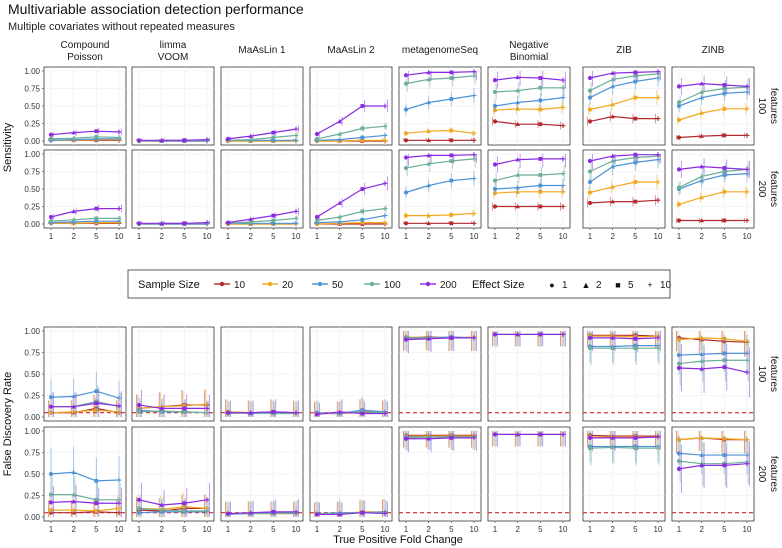 This screenshot has width=782, height=548. Describe the element at coordinates (32, 224) in the screenshot. I see `y-tick-label: 0.00` at that location.